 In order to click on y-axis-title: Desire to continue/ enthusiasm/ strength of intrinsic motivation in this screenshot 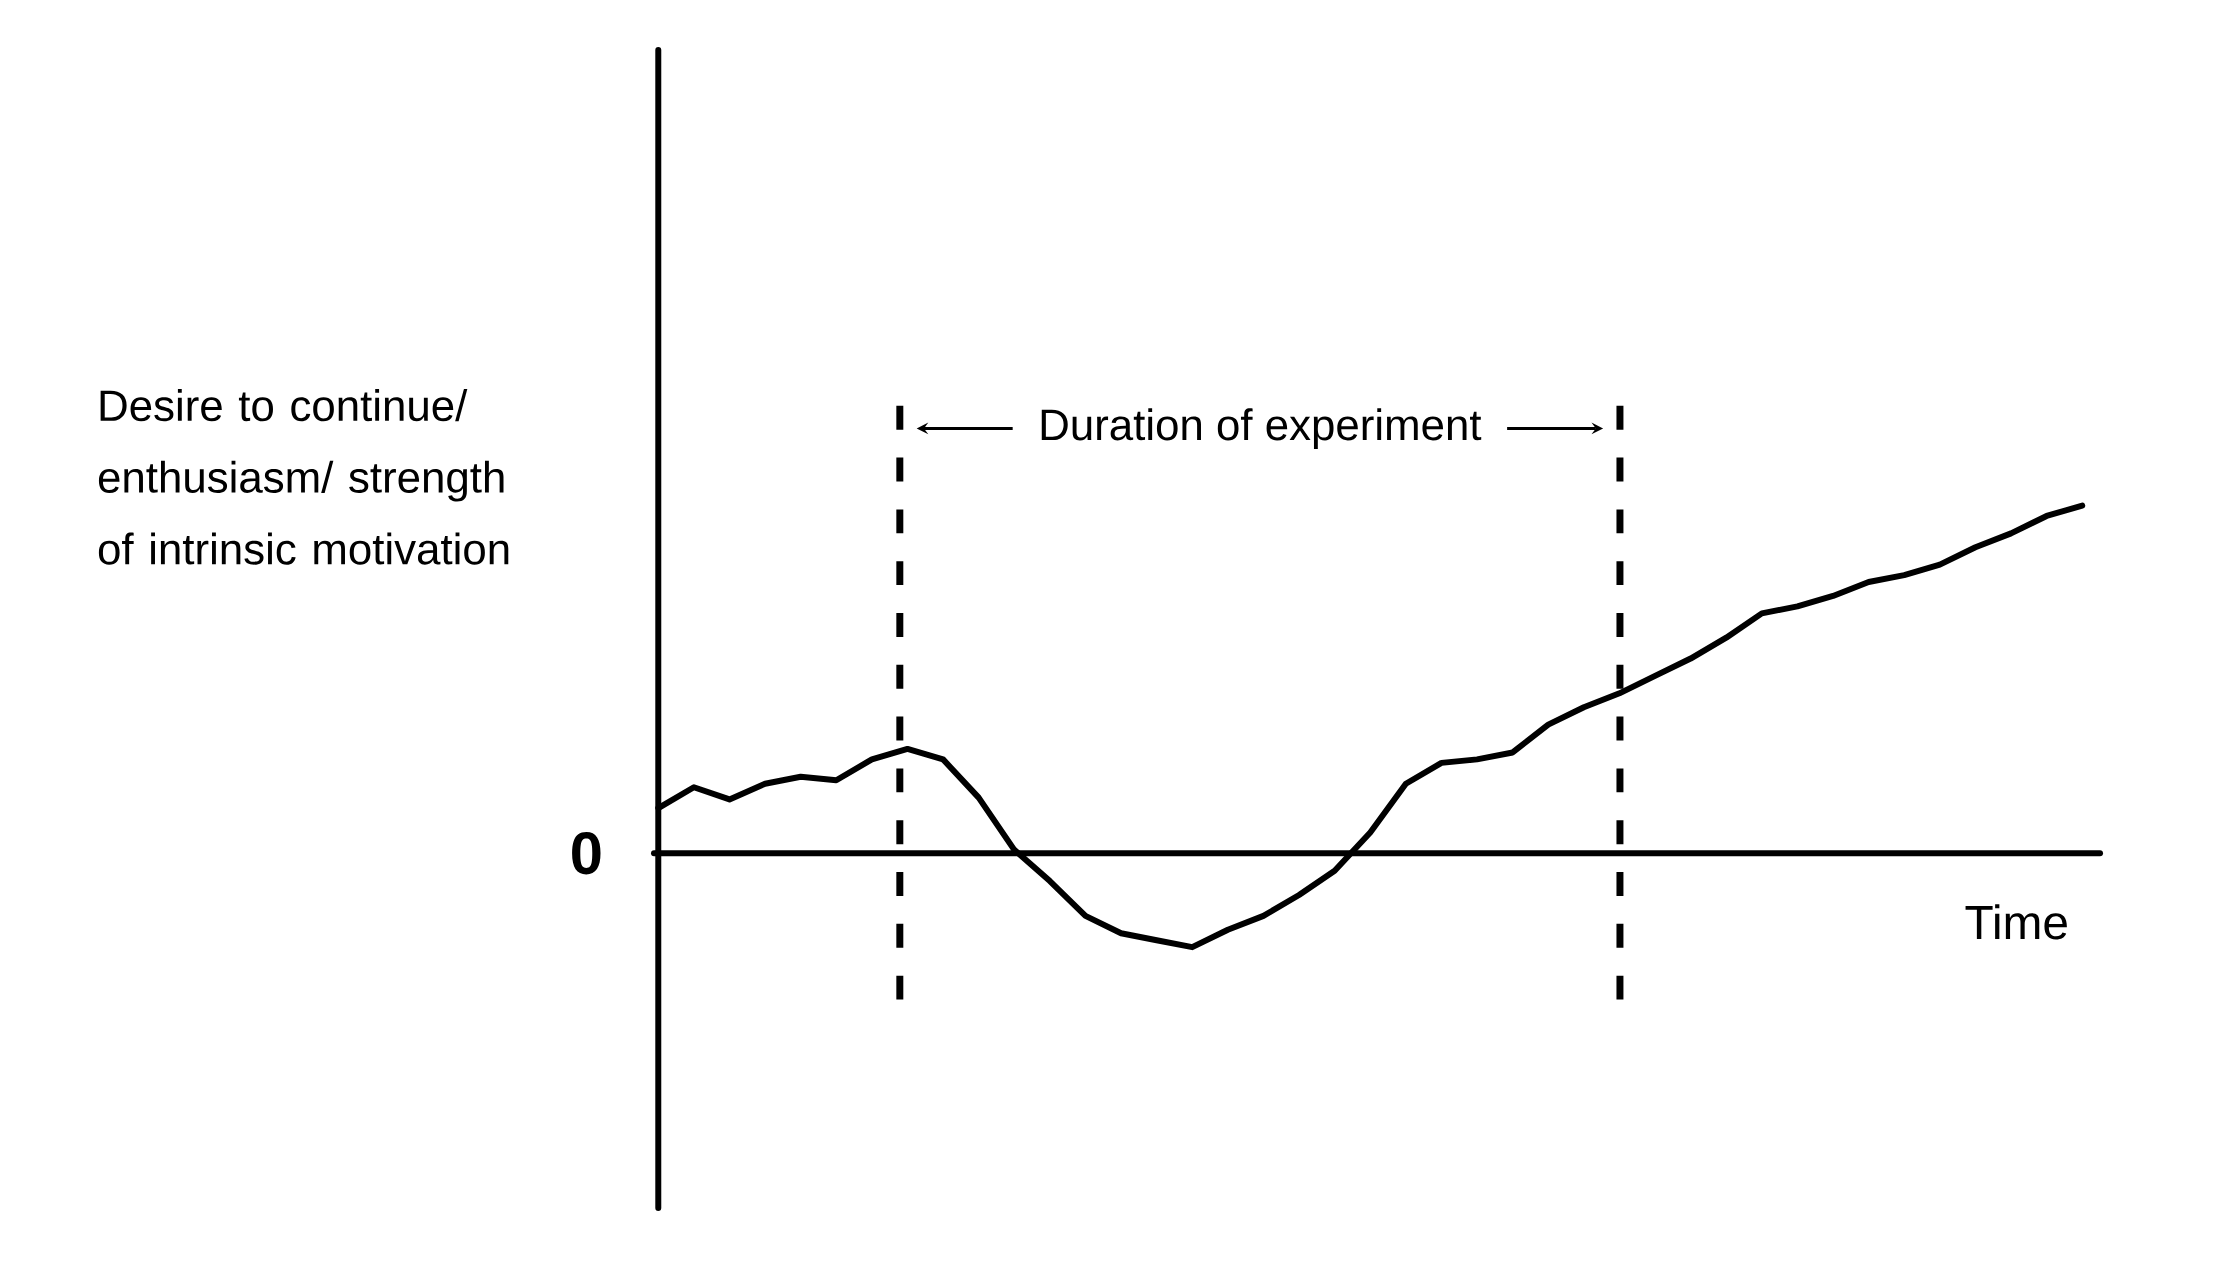, I will do `click(303, 477)`.